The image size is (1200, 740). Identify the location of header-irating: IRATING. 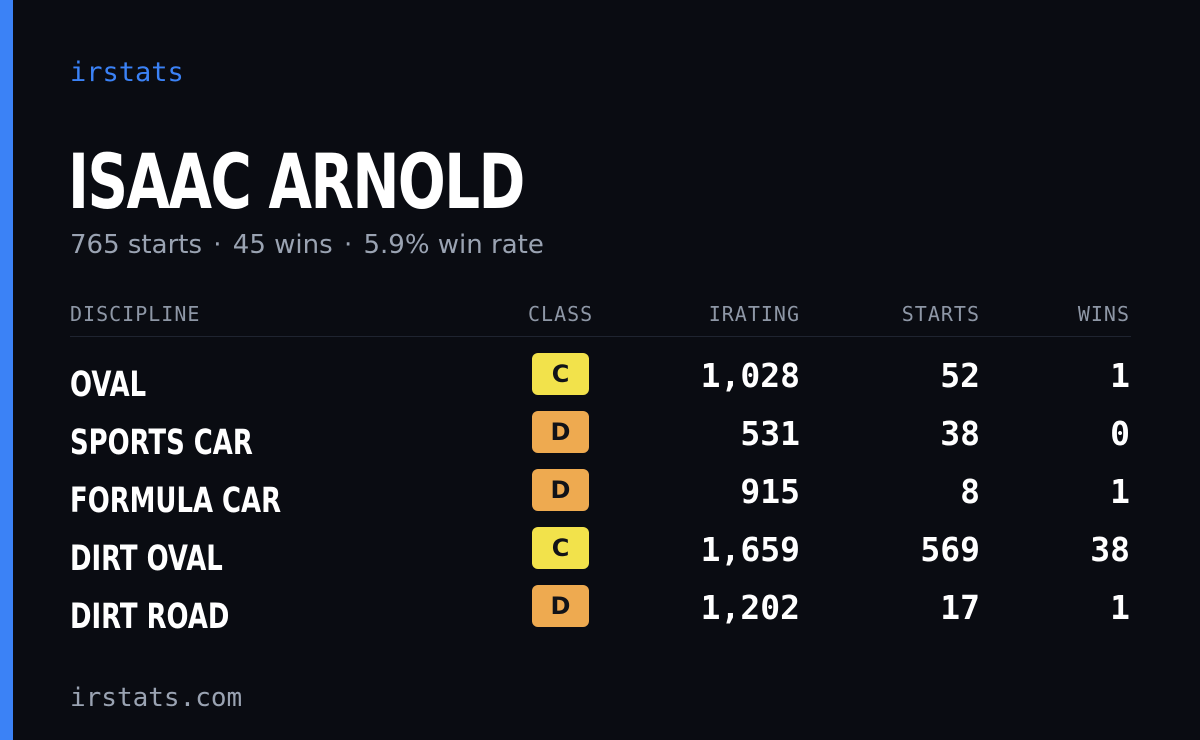
(754, 314).